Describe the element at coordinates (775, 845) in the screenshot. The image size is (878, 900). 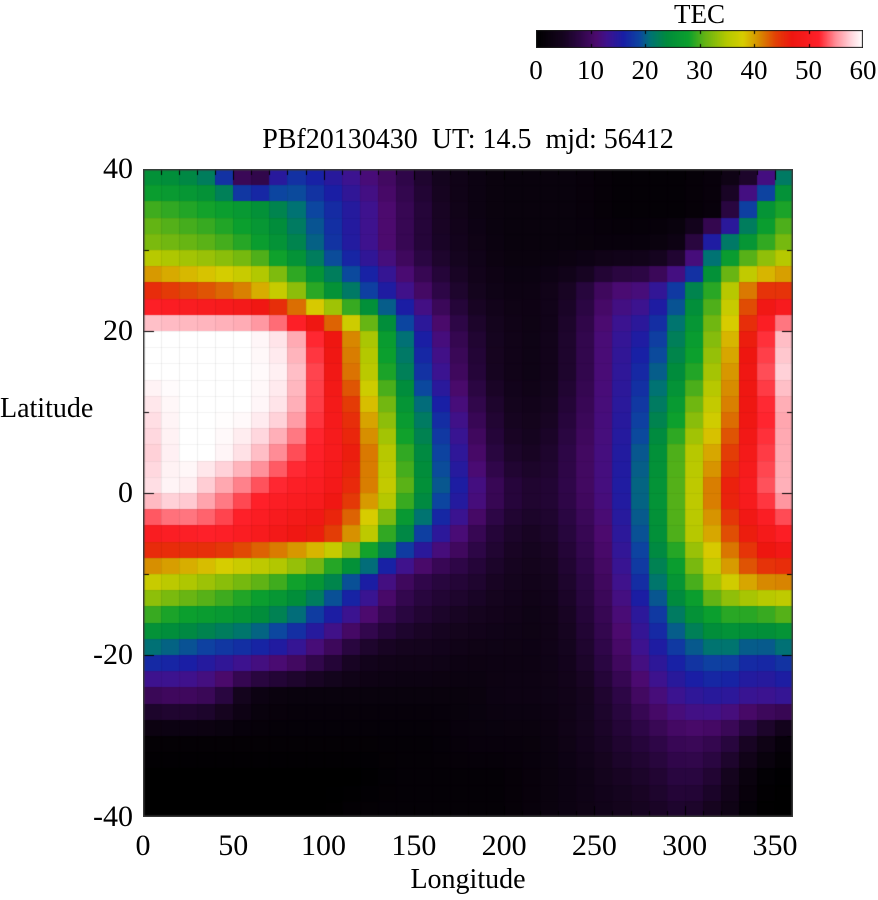
I see `x-tick-label: 350` at that location.